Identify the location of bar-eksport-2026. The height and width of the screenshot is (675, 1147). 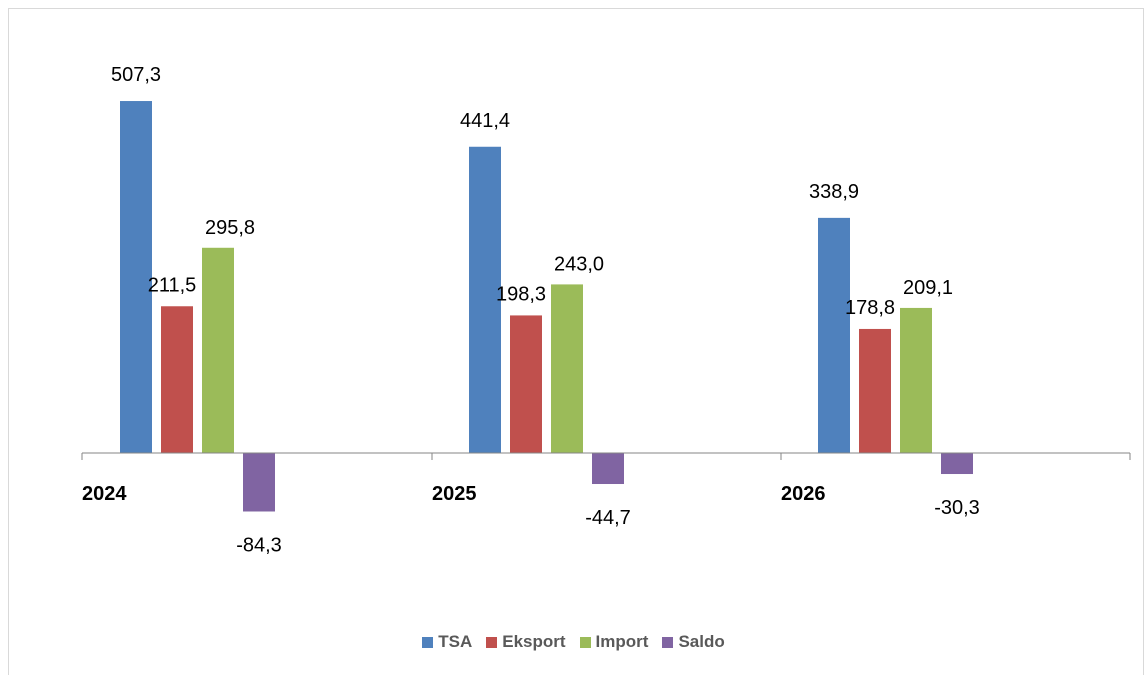
(875, 390).